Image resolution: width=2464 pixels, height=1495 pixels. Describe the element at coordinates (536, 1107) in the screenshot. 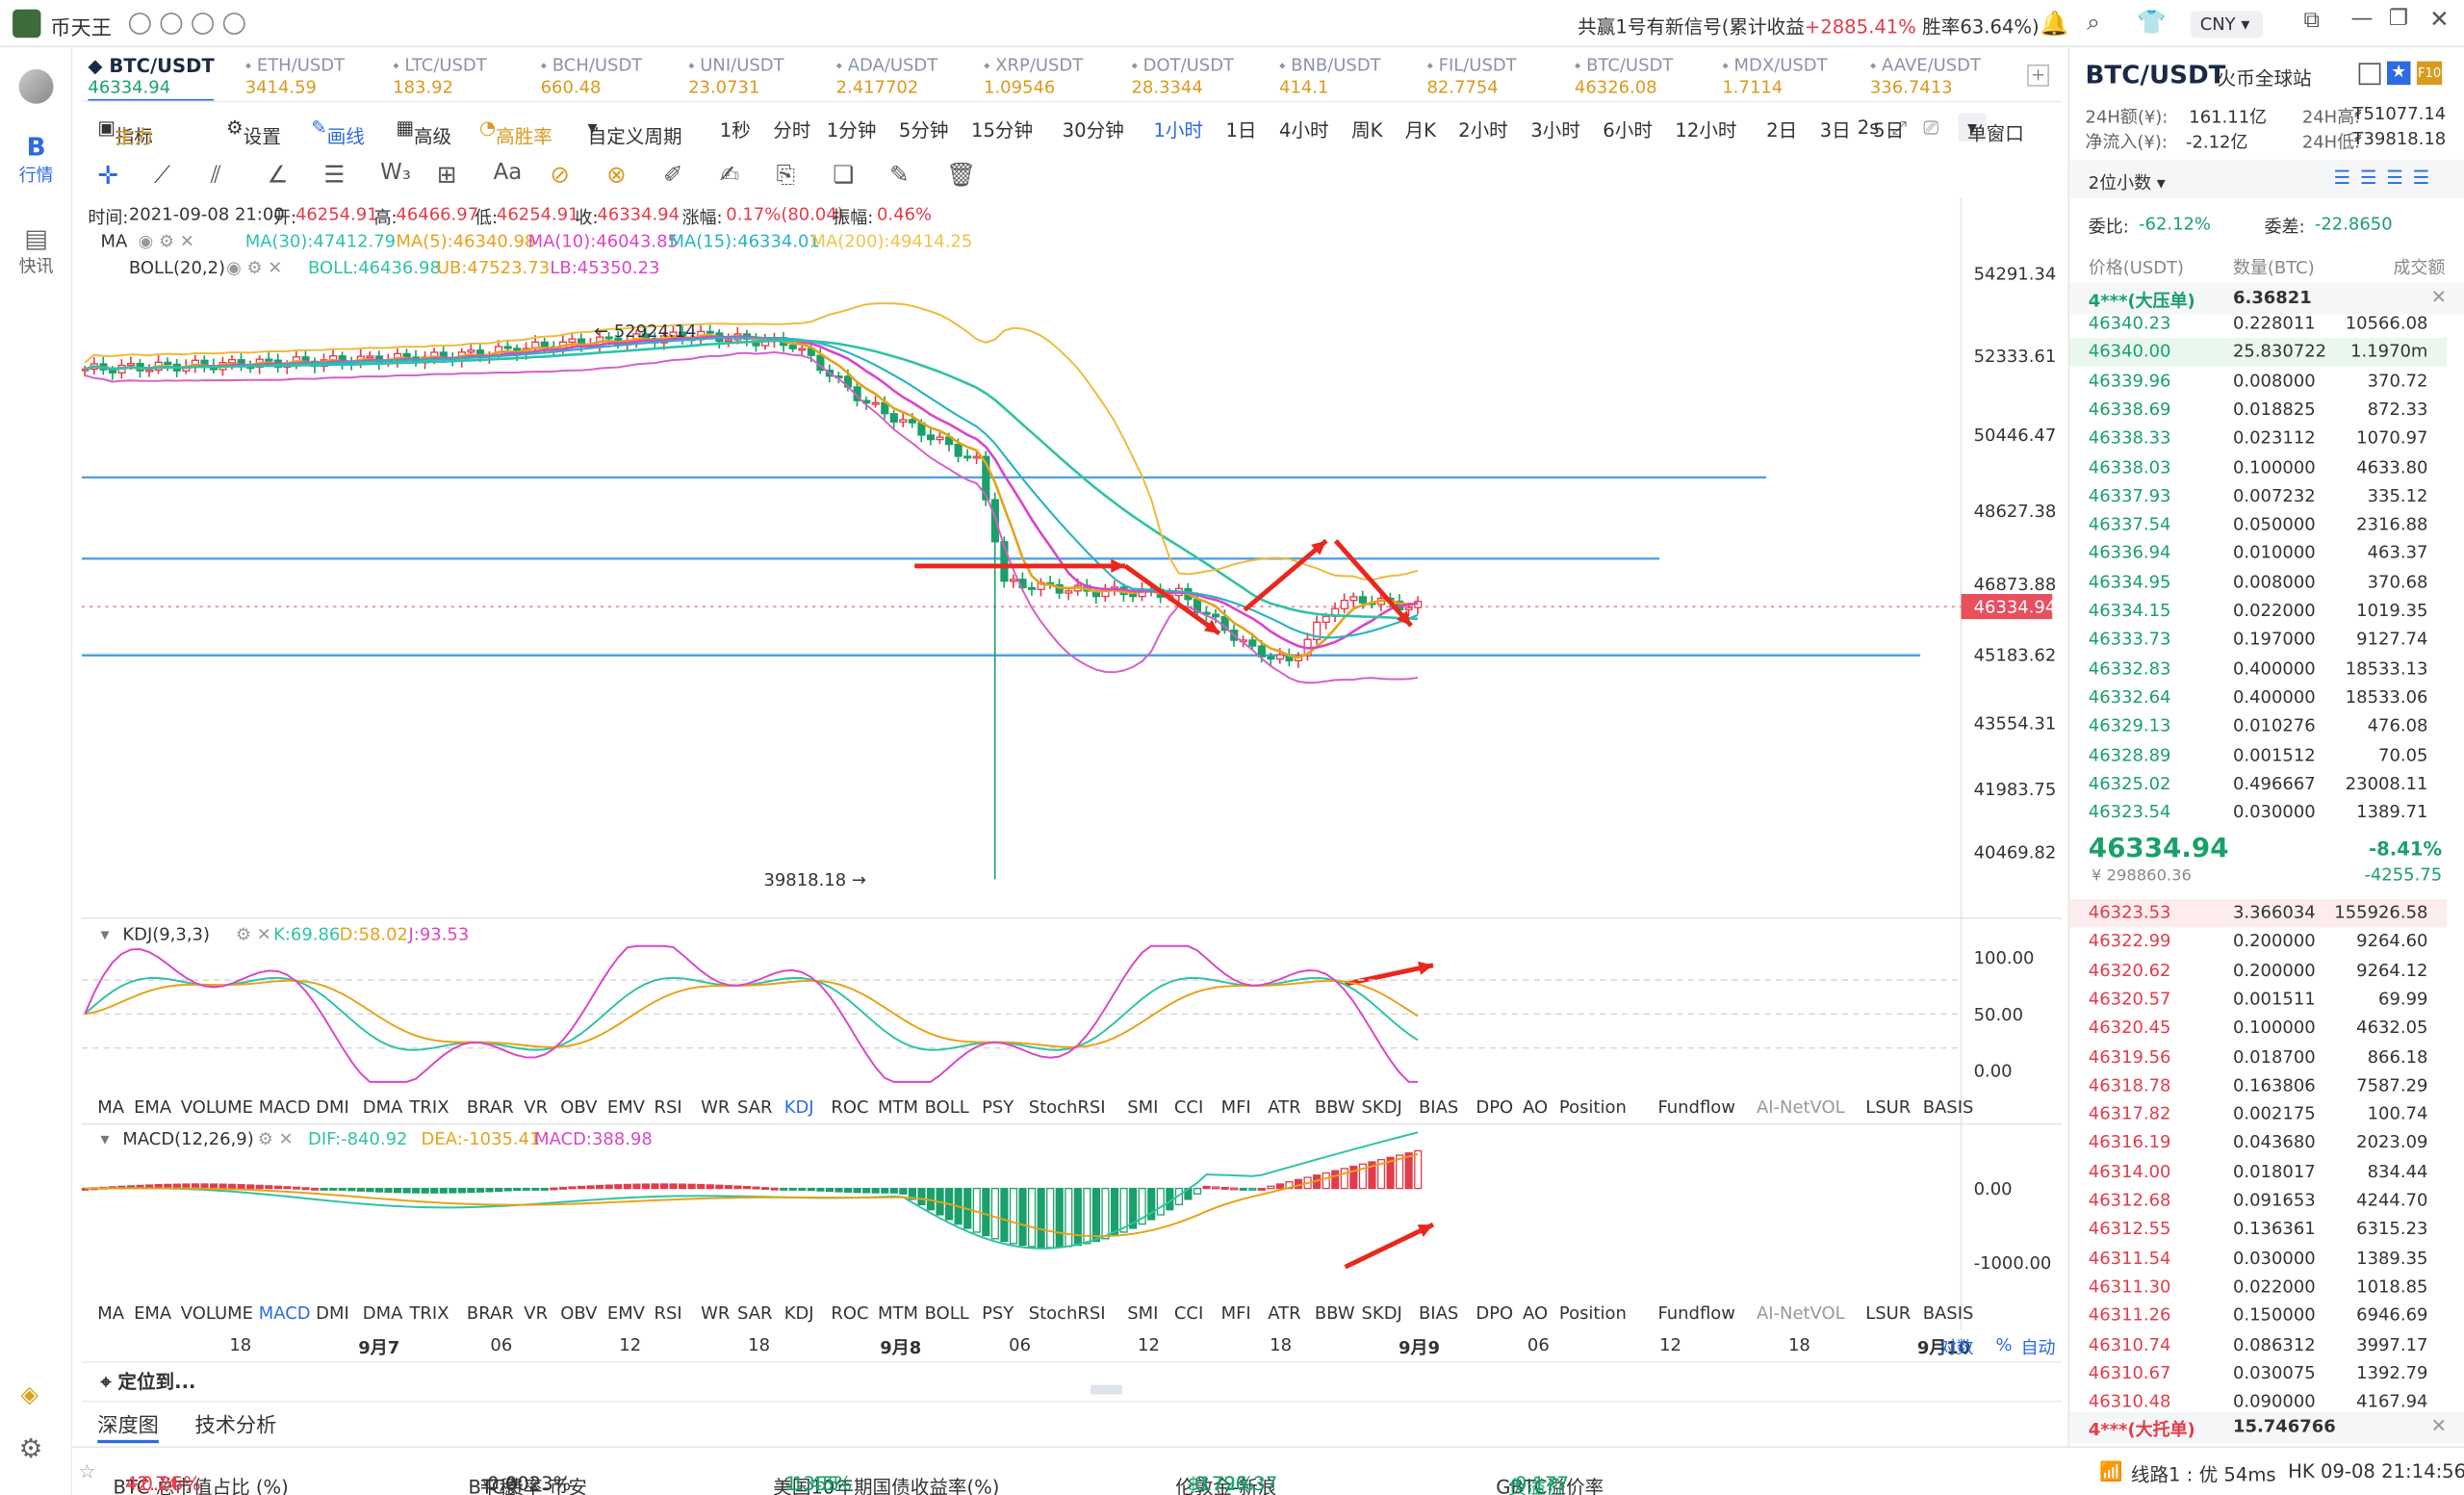

I see `indicator-vr: VR` at that location.